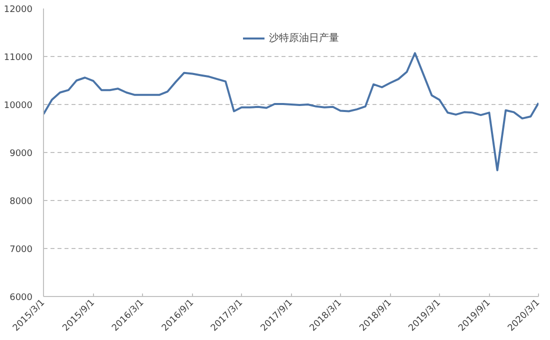 This screenshot has width=550, height=340. I want to click on y-tick-label: 6000, so click(21, 298).